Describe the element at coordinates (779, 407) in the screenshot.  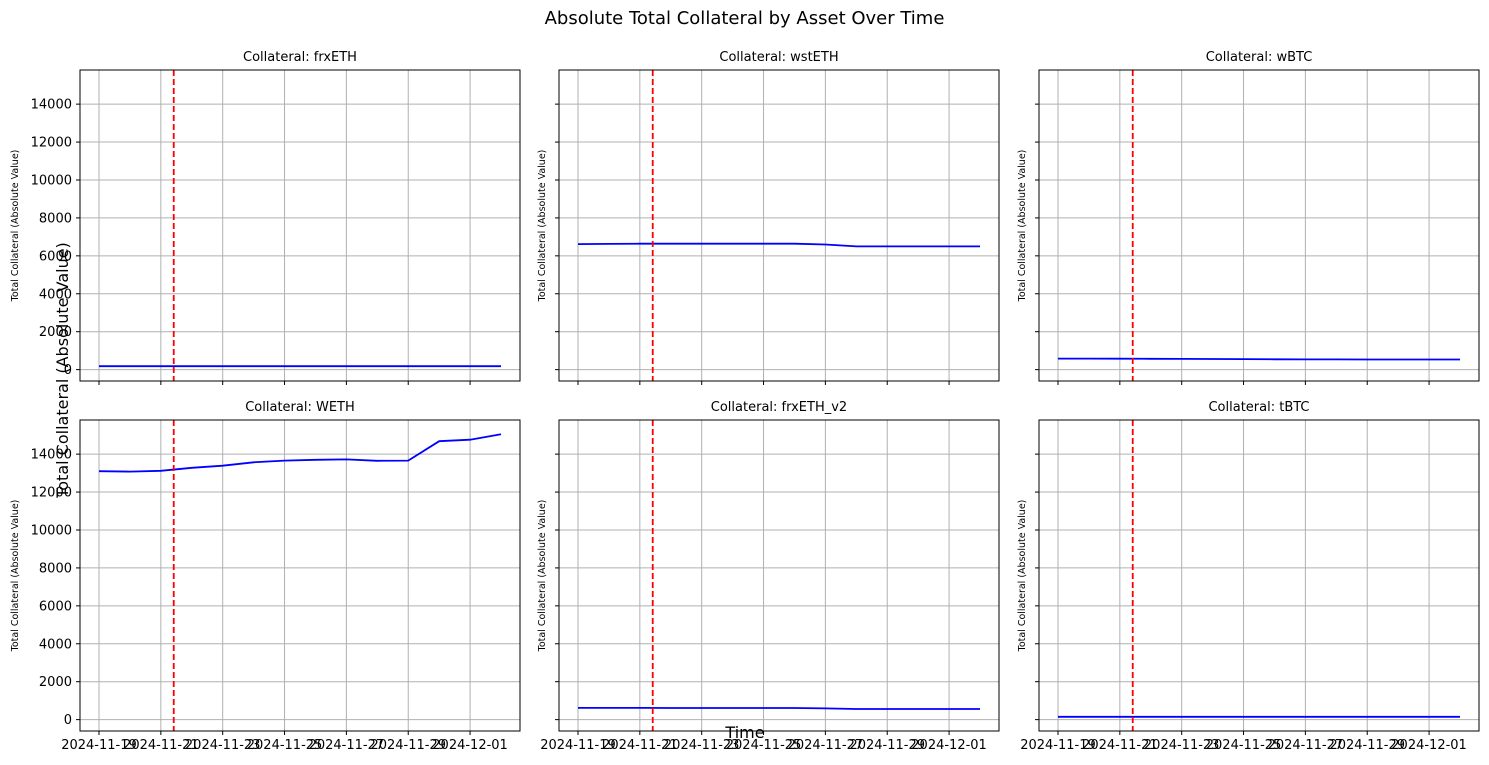
I see `subplot-title: Collateral: frxETH_v2` at that location.